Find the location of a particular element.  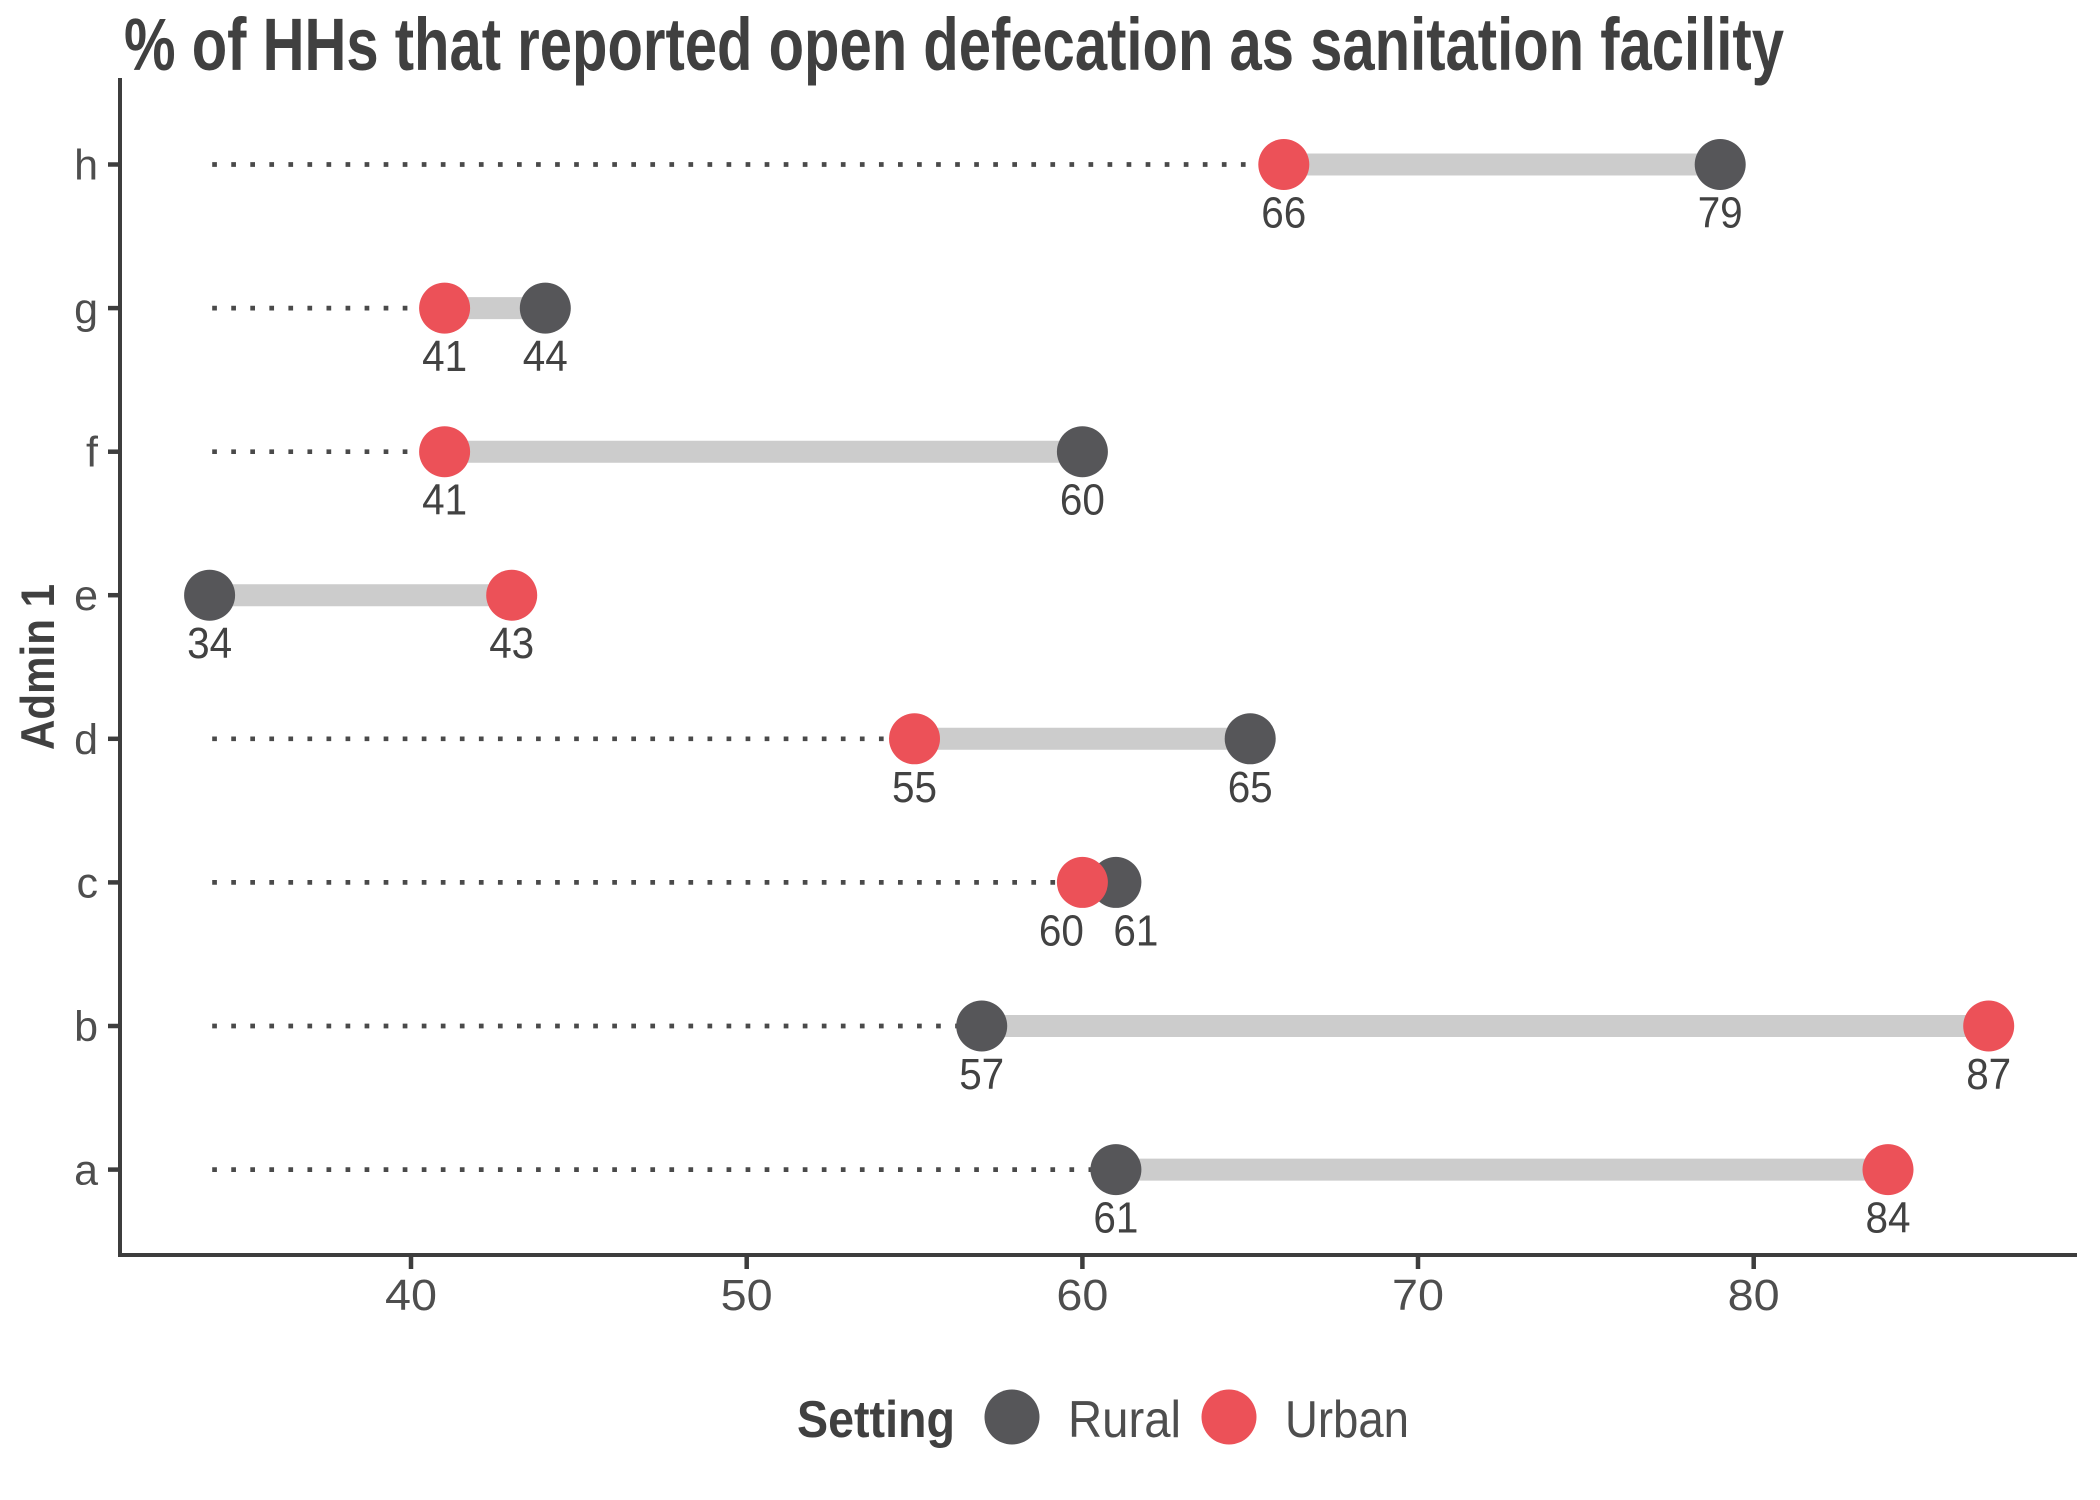

svg-text: 40 is located at coordinates (411, 1295).